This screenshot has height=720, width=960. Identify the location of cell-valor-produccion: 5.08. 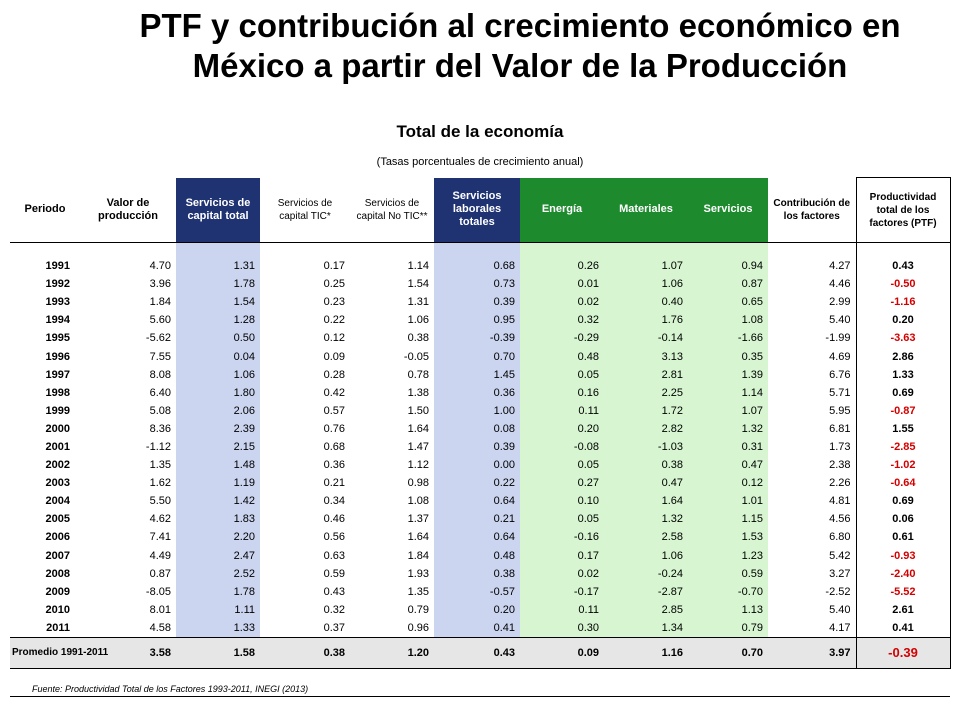
(160, 410).